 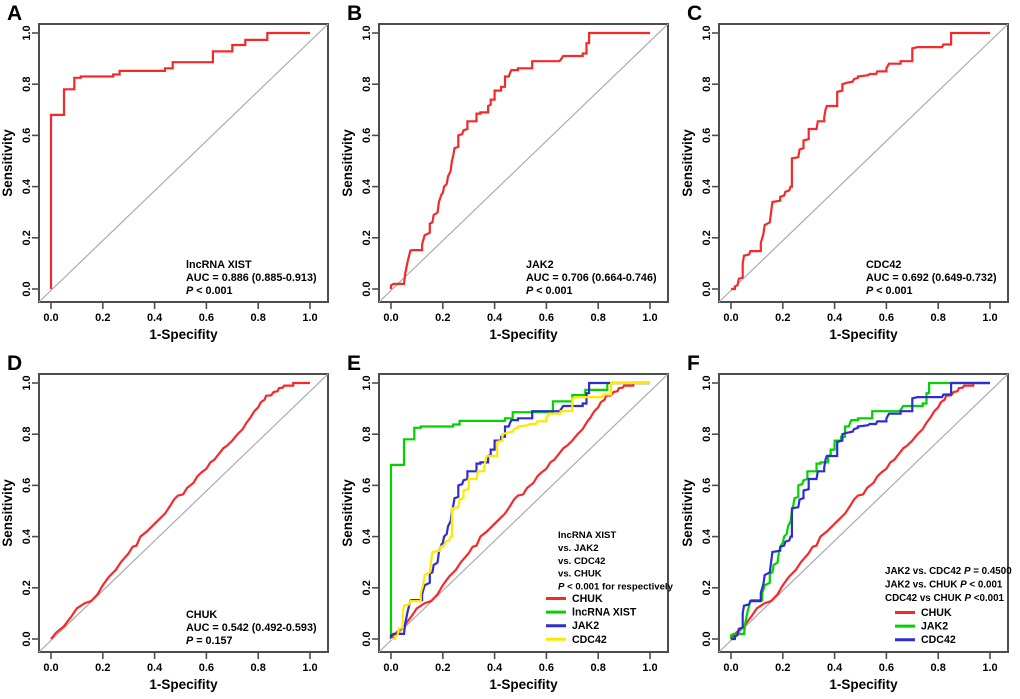 What do you see at coordinates (883, 265) in the screenshot?
I see `annotation-line: CDC42` at bounding box center [883, 265].